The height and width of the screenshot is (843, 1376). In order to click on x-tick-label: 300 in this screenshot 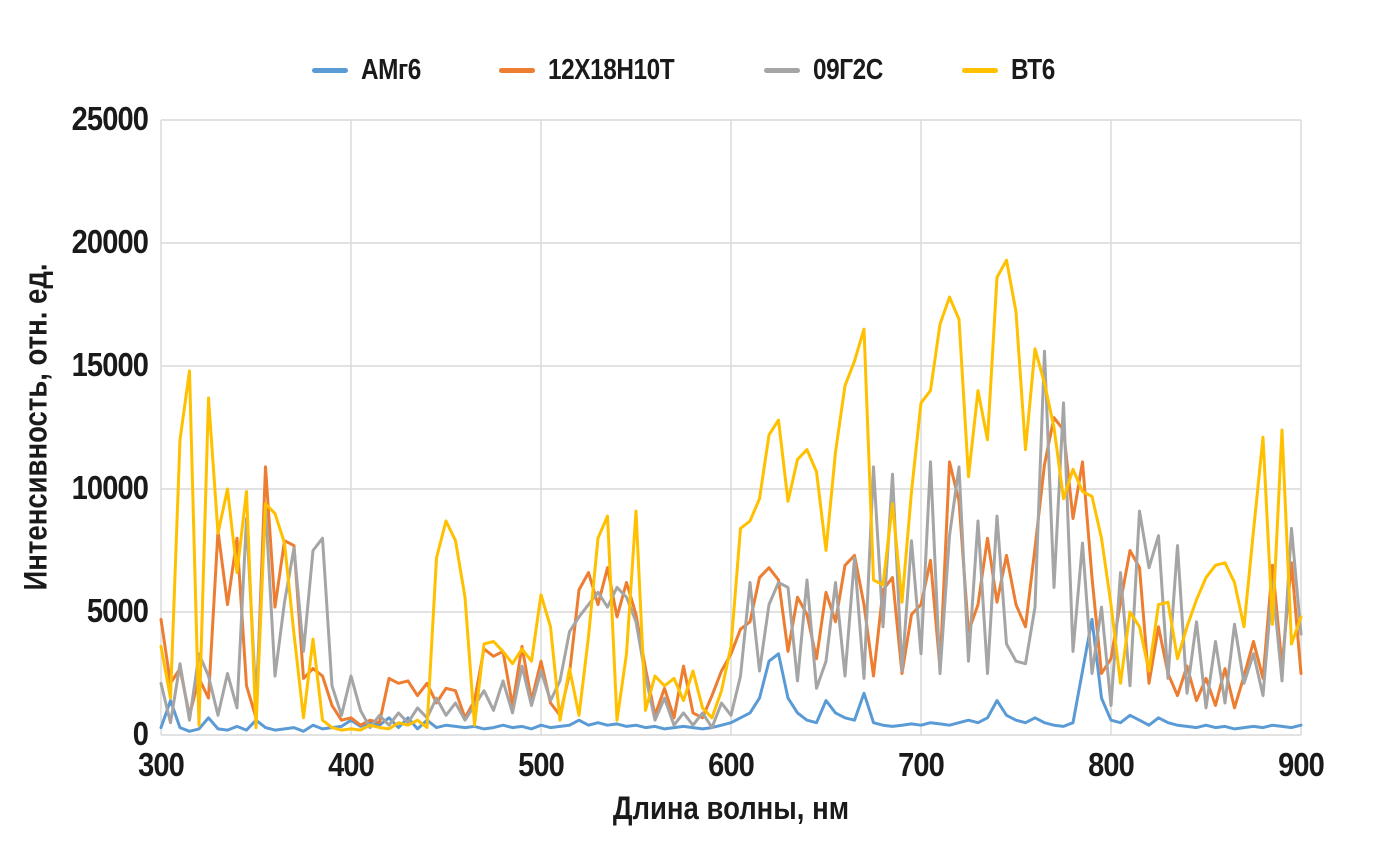, I will do `click(161, 764)`.